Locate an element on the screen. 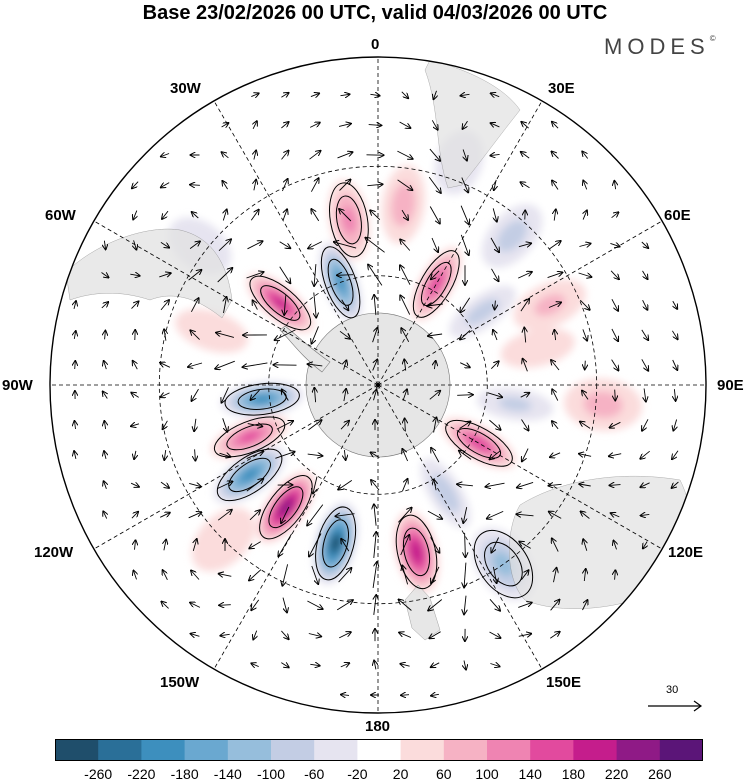 This screenshot has width=750, height=784. lon-label-60e: 60E is located at coordinates (677, 215).